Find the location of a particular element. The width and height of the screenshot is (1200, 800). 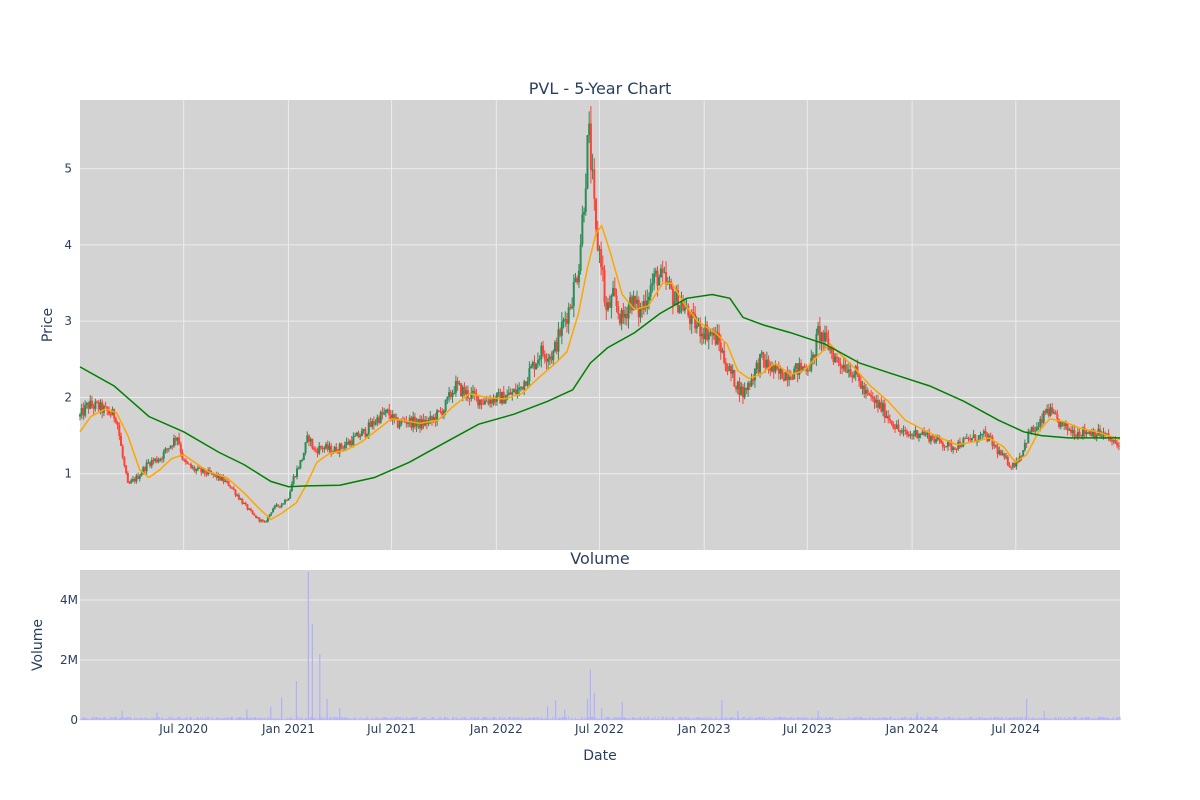

price-y-tick-label: 5 is located at coordinates (68, 169).